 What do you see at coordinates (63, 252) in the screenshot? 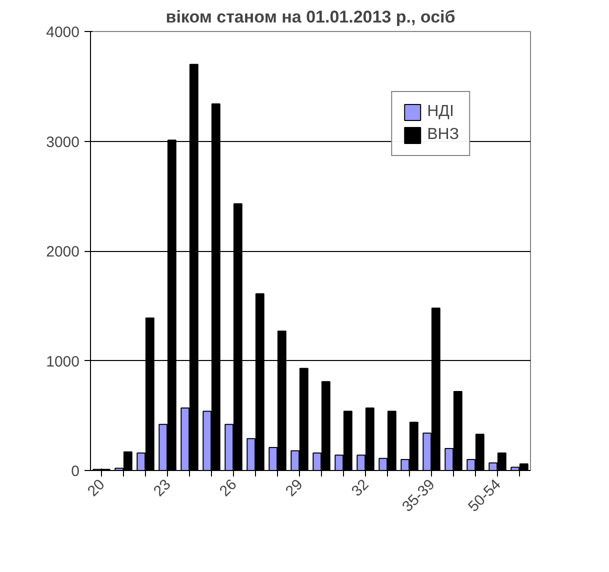
I see `y-tick-label: 2000` at bounding box center [63, 252].